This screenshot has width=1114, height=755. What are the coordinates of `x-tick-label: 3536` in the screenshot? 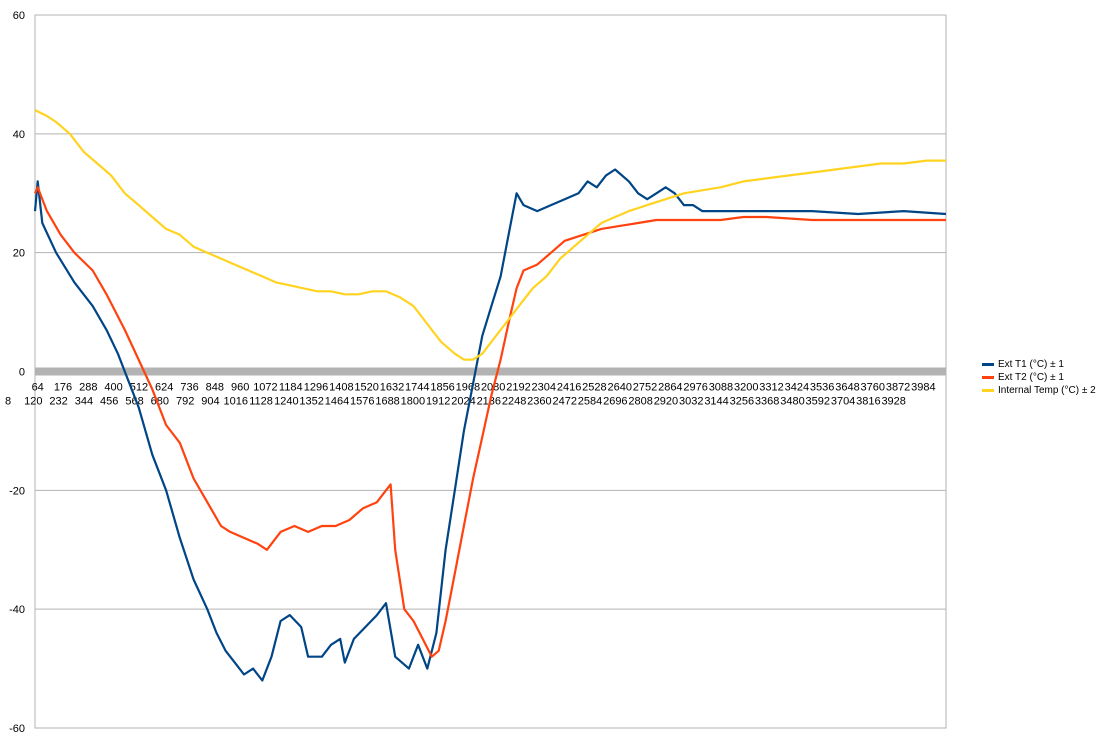 It's located at (822, 388).